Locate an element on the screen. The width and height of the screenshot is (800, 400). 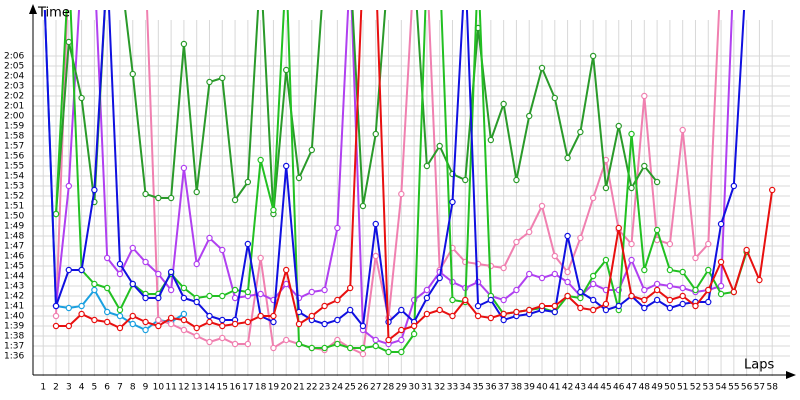
y-tick-label: 2:02 is located at coordinates (14, 97).